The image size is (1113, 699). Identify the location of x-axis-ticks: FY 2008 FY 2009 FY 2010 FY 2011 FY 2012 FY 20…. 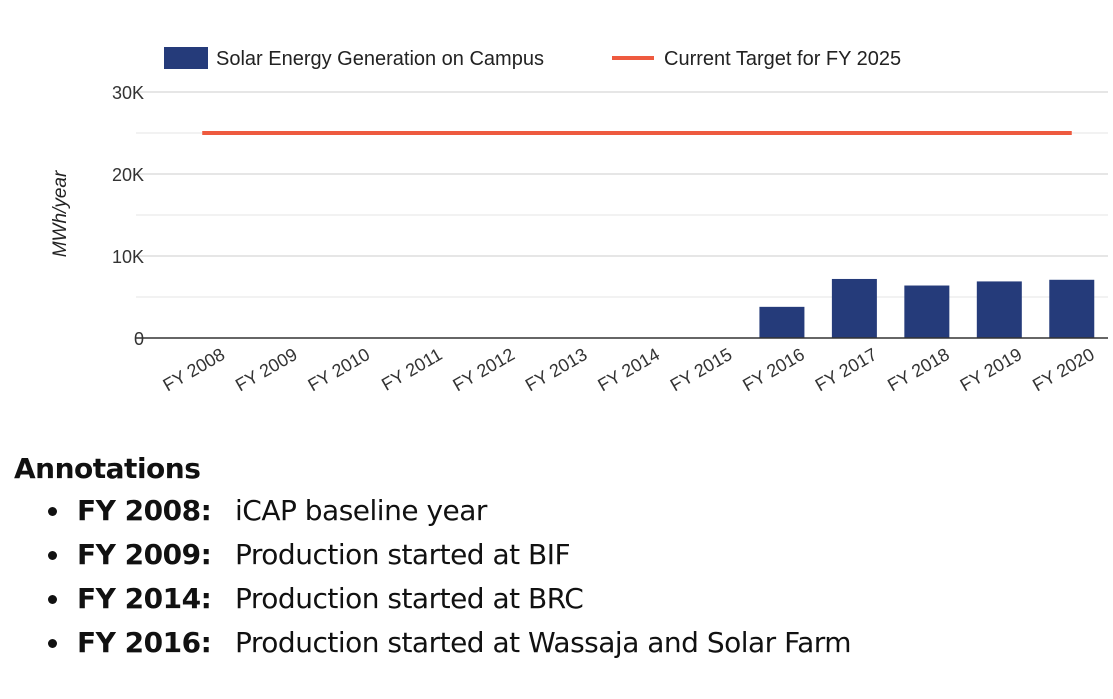
(629, 369).